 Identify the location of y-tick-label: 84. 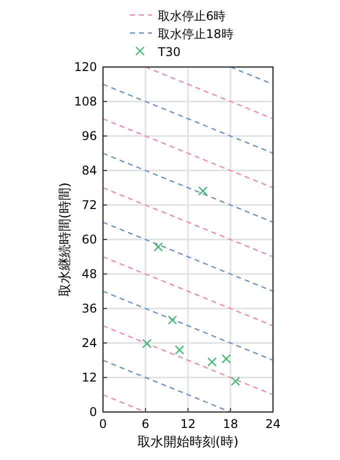
(89, 171).